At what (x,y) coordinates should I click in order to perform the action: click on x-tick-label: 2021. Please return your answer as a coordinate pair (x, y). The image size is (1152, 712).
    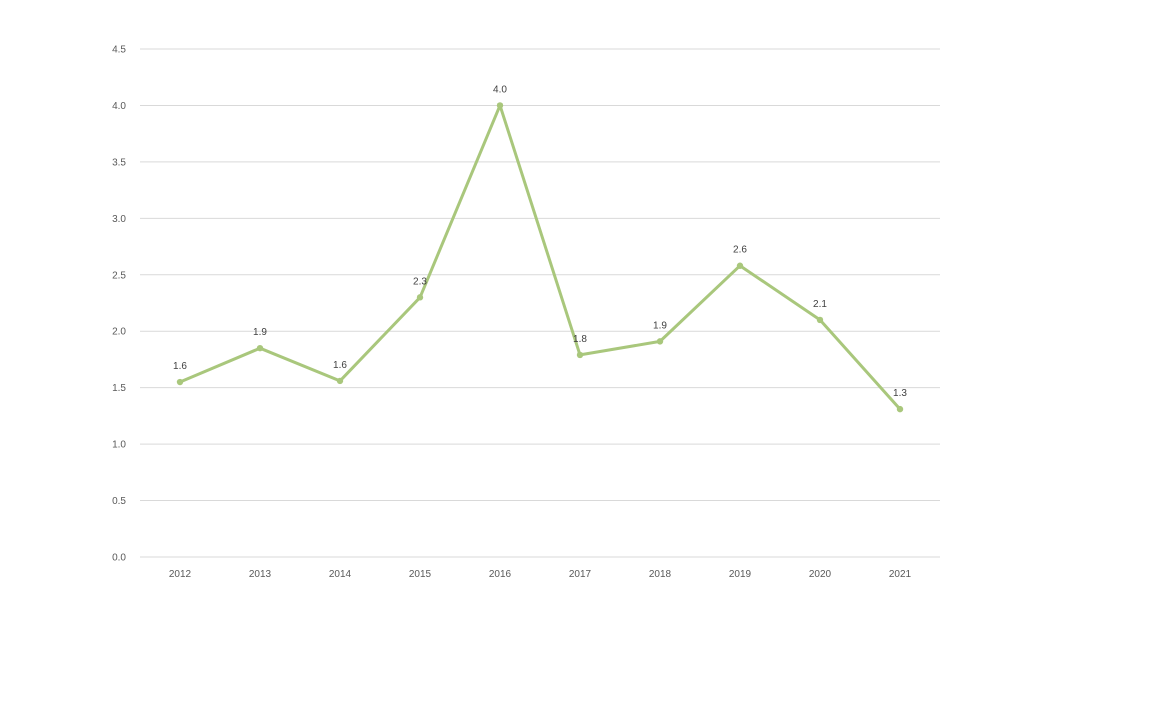
    Looking at the image, I should click on (900, 574).